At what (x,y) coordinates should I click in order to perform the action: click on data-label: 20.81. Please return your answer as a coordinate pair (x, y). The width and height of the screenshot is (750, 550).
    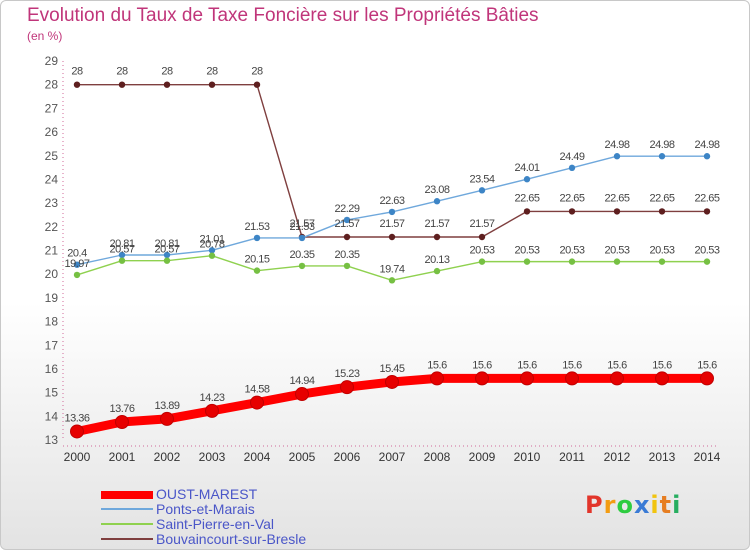
    Looking at the image, I should click on (166, 244).